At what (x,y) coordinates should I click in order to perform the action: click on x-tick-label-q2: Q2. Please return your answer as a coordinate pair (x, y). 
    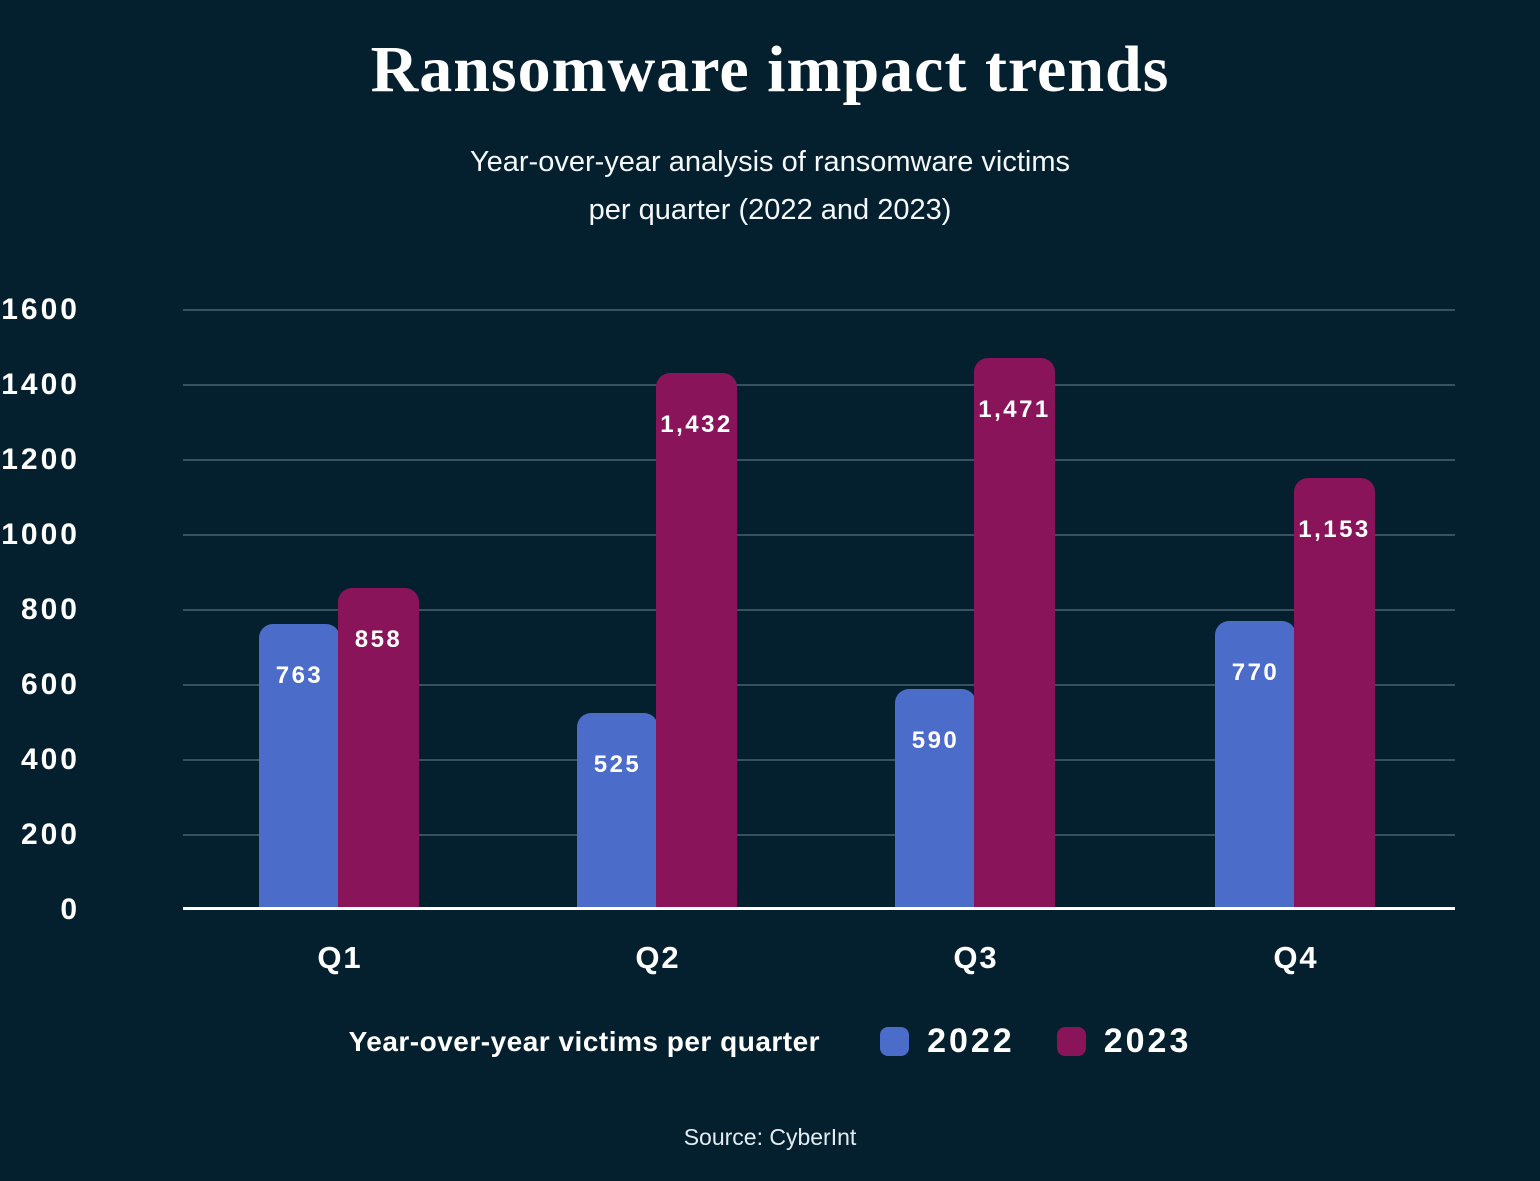
    Looking at the image, I should click on (658, 957).